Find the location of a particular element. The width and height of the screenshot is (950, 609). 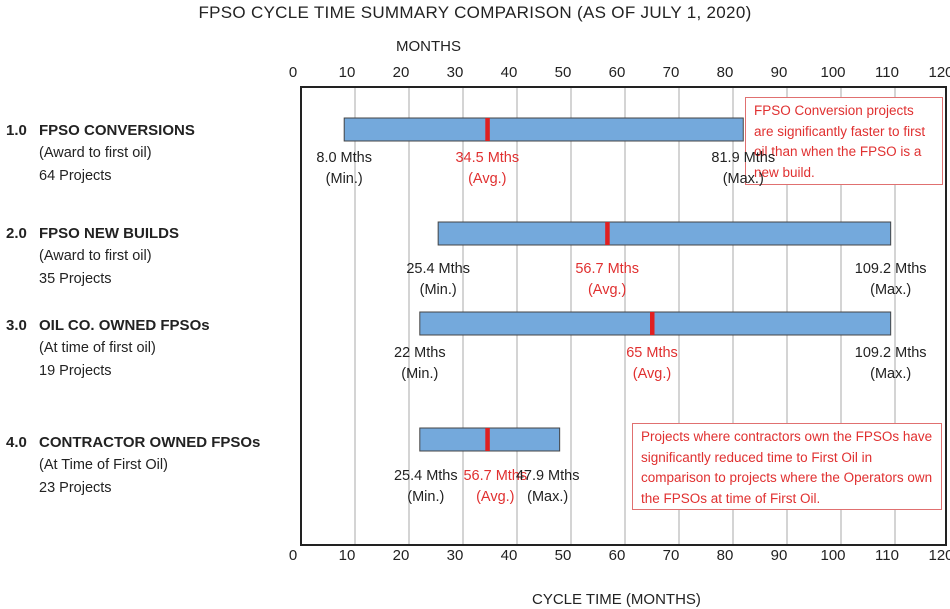

x-tick-top: 70 is located at coordinates (671, 72).